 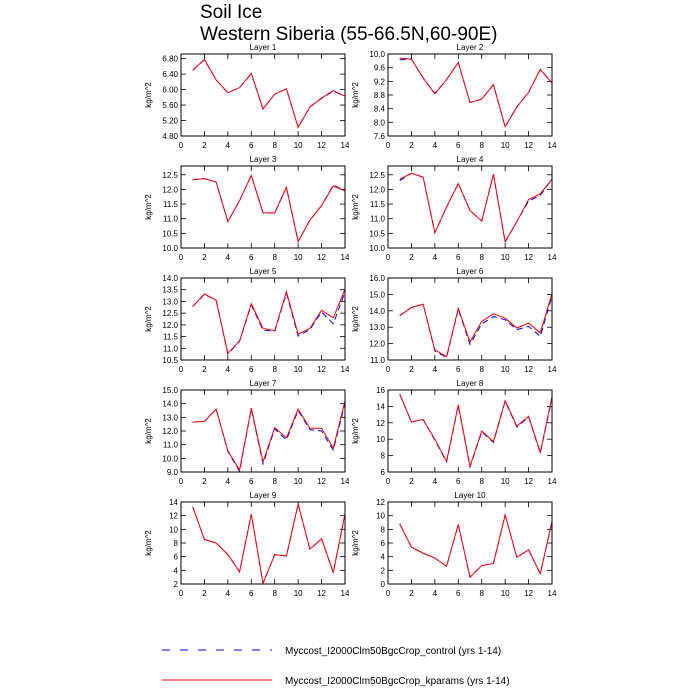 I want to click on panel-title: Layer 10, so click(x=470, y=495).